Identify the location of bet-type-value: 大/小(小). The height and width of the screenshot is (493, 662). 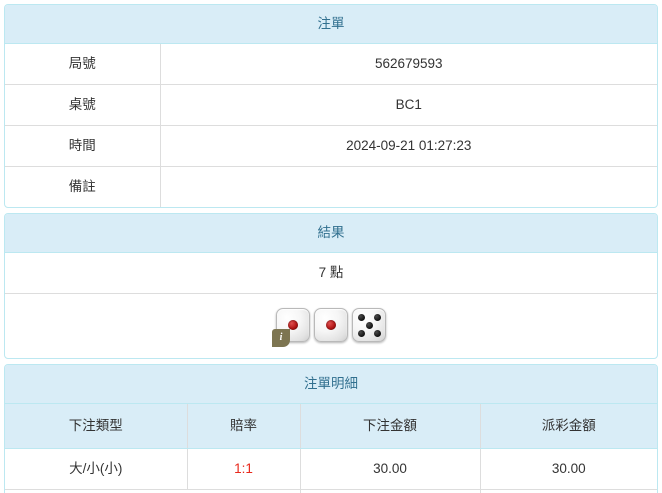
(96, 468).